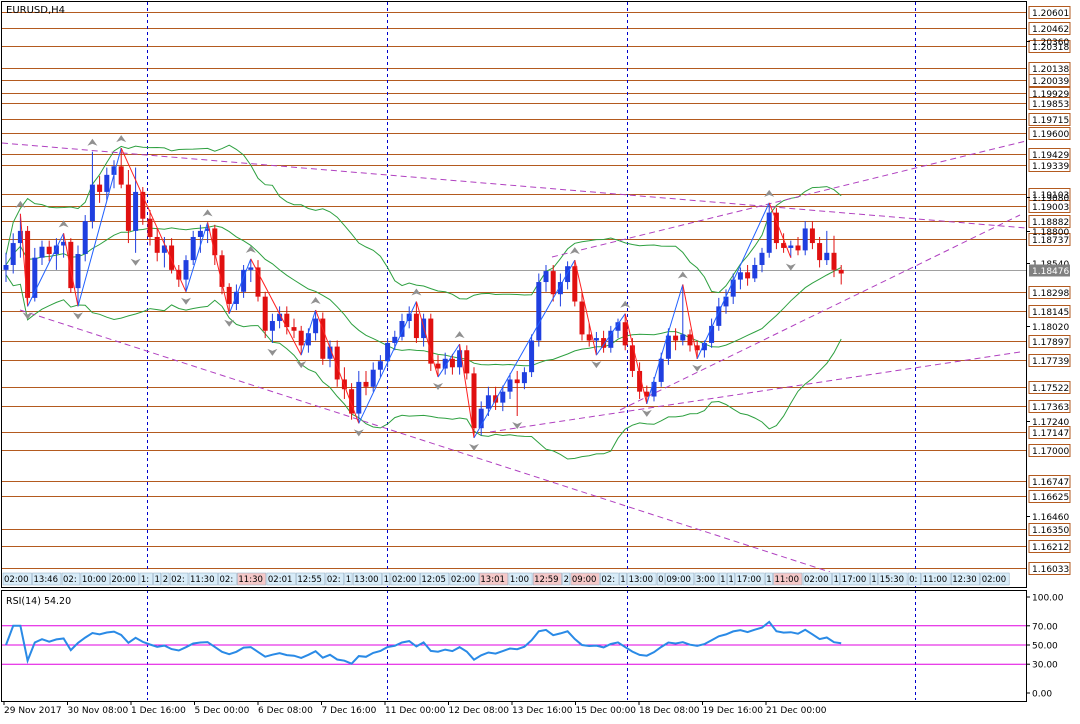 This screenshot has width=1080, height=724. Describe the element at coordinates (964, 580) in the screenshot. I see `session-label: 12:30` at that location.